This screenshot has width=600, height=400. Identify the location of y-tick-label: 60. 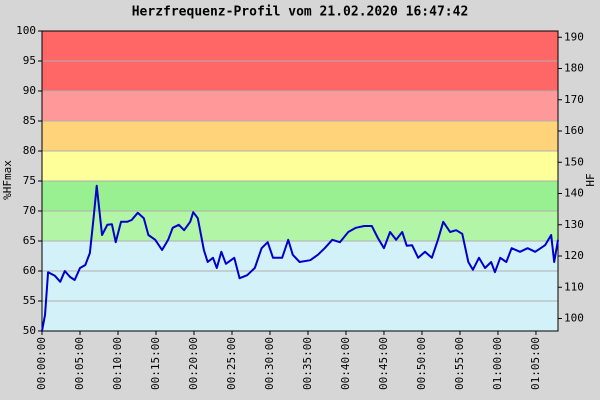
(29, 270).